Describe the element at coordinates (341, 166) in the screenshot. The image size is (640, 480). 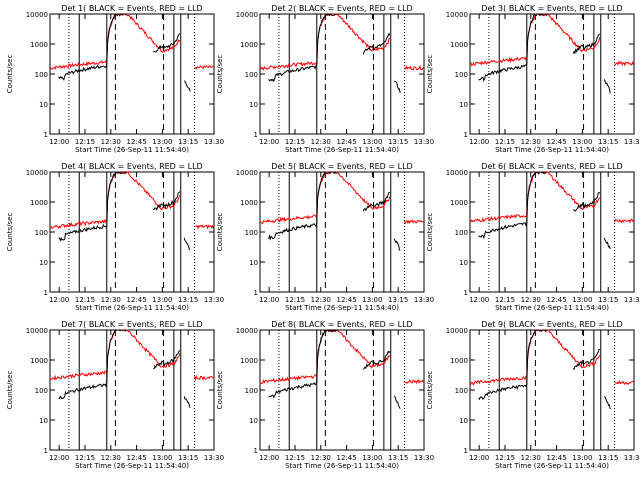
I see `panel-title: Det 5( BLACK = Events, RED = LLD` at that location.